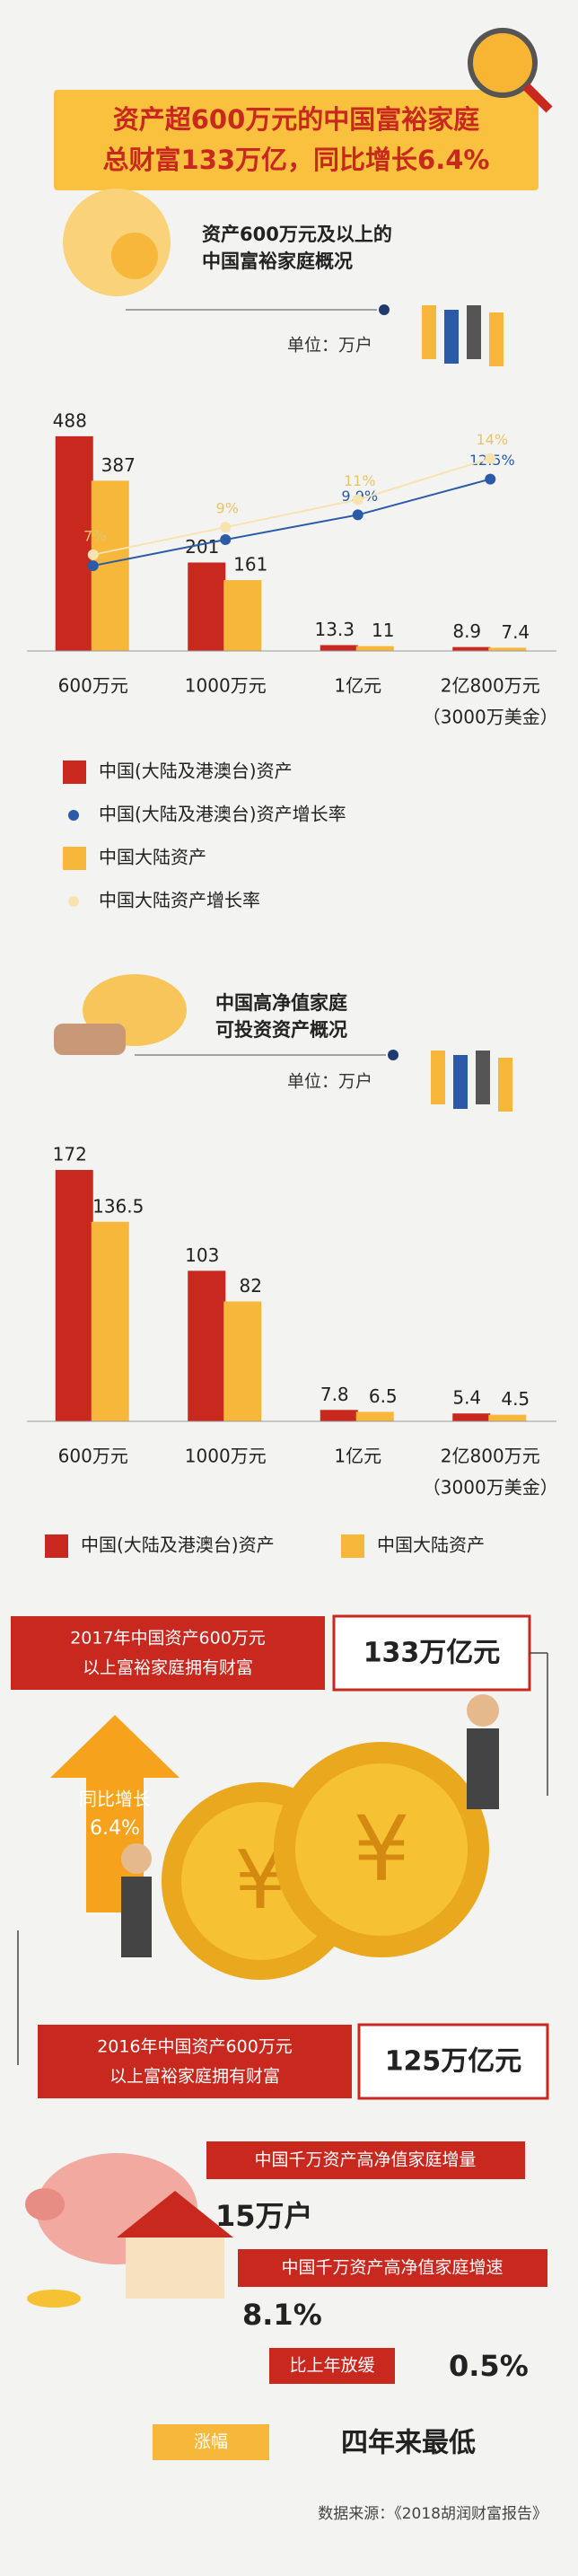  What do you see at coordinates (202, 1255) in the screenshot?
I see `value-label: 103` at bounding box center [202, 1255].